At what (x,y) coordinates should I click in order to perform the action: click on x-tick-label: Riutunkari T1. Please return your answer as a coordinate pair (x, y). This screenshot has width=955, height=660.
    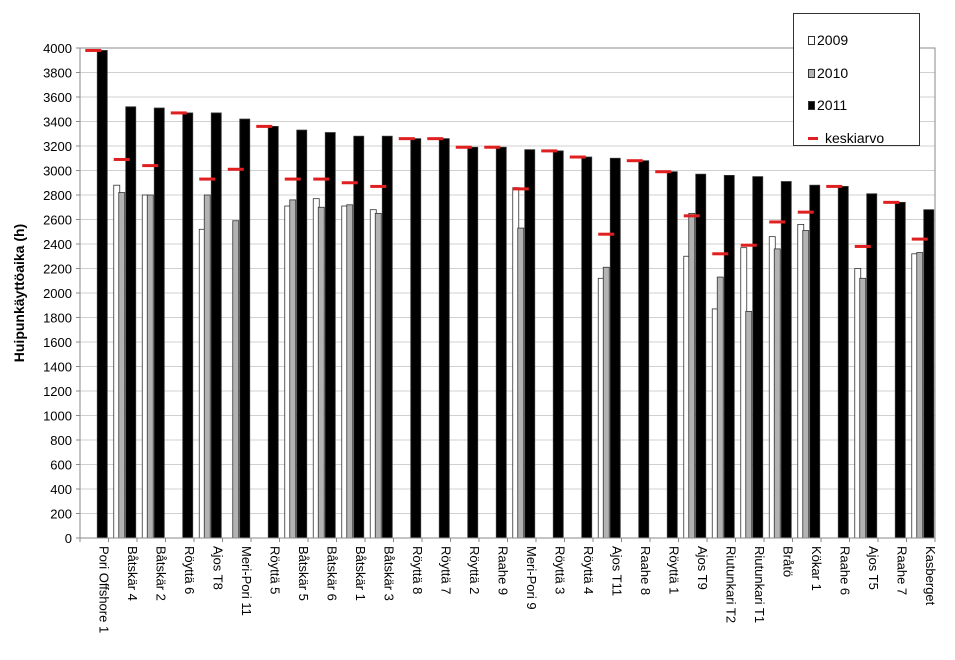
    Looking at the image, I should click on (759, 584).